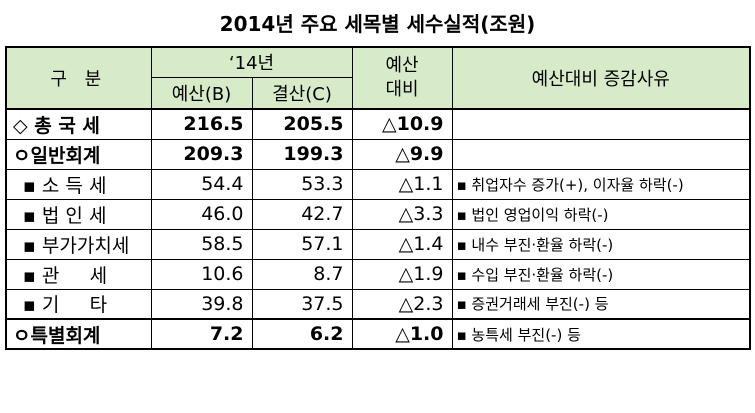 The width and height of the screenshot is (755, 413). I want to click on header-category: 구 분, so click(78, 78).